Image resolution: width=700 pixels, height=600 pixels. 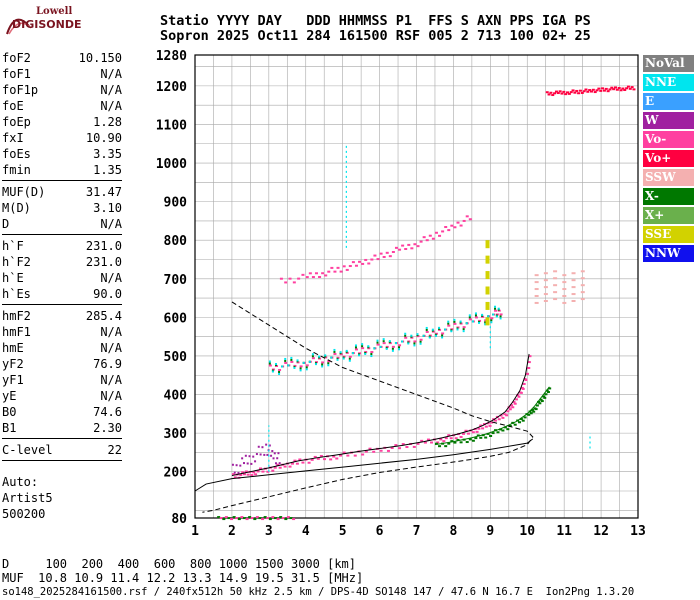 What do you see at coordinates (275, 463) in the screenshot?
I see `es-trace-mark` at bounding box center [275, 463].